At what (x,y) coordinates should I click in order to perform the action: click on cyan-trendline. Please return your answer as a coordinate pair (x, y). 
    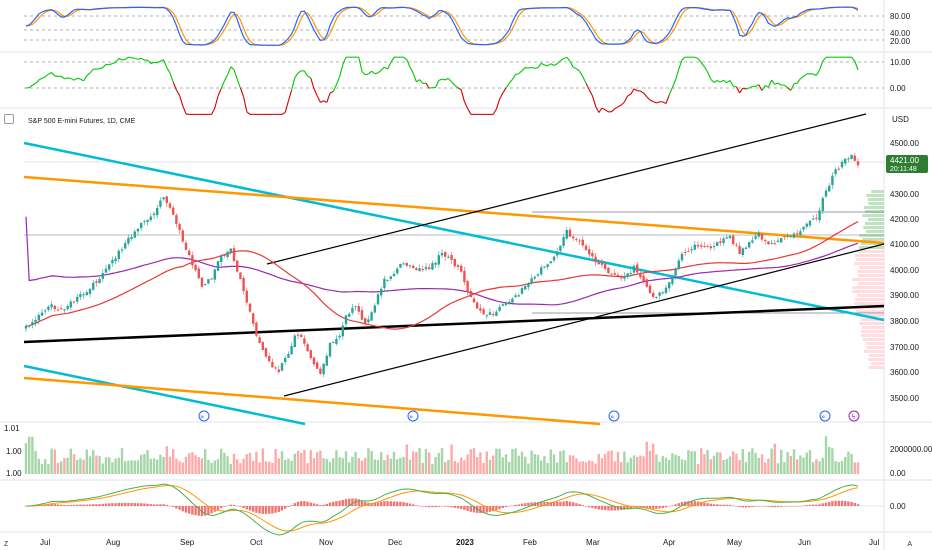
    Looking at the image, I should click on (164, 395).